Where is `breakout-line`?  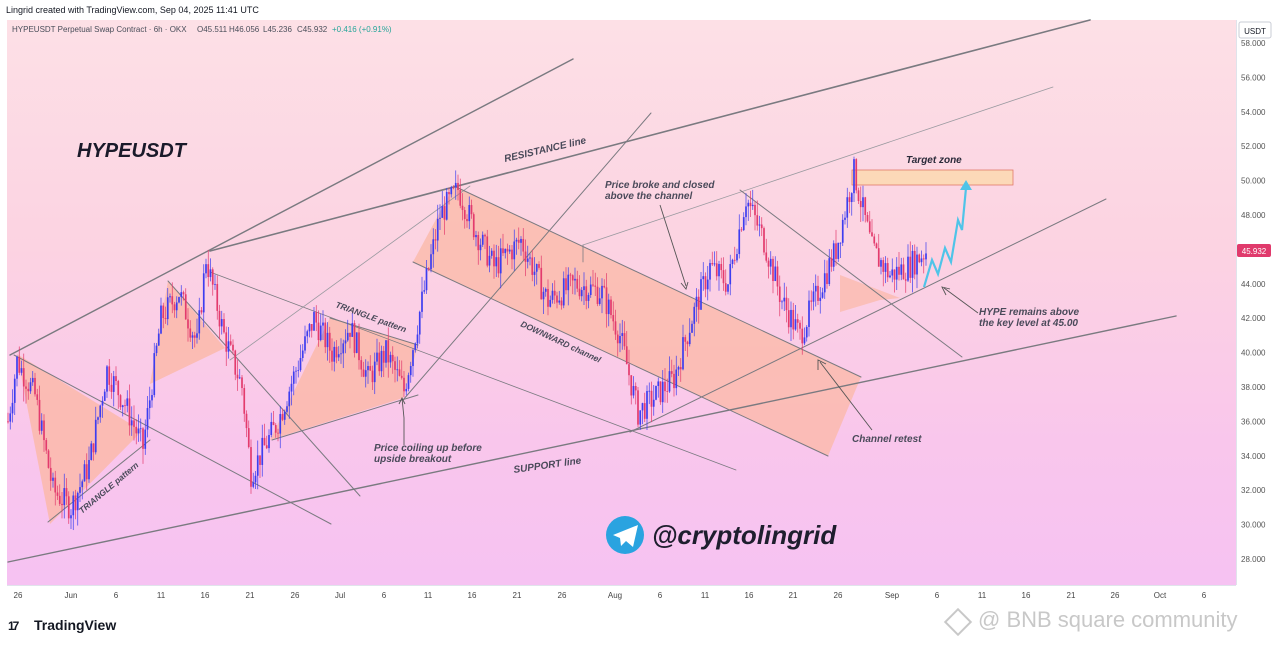 breakout-line is located at coordinates (527, 256).